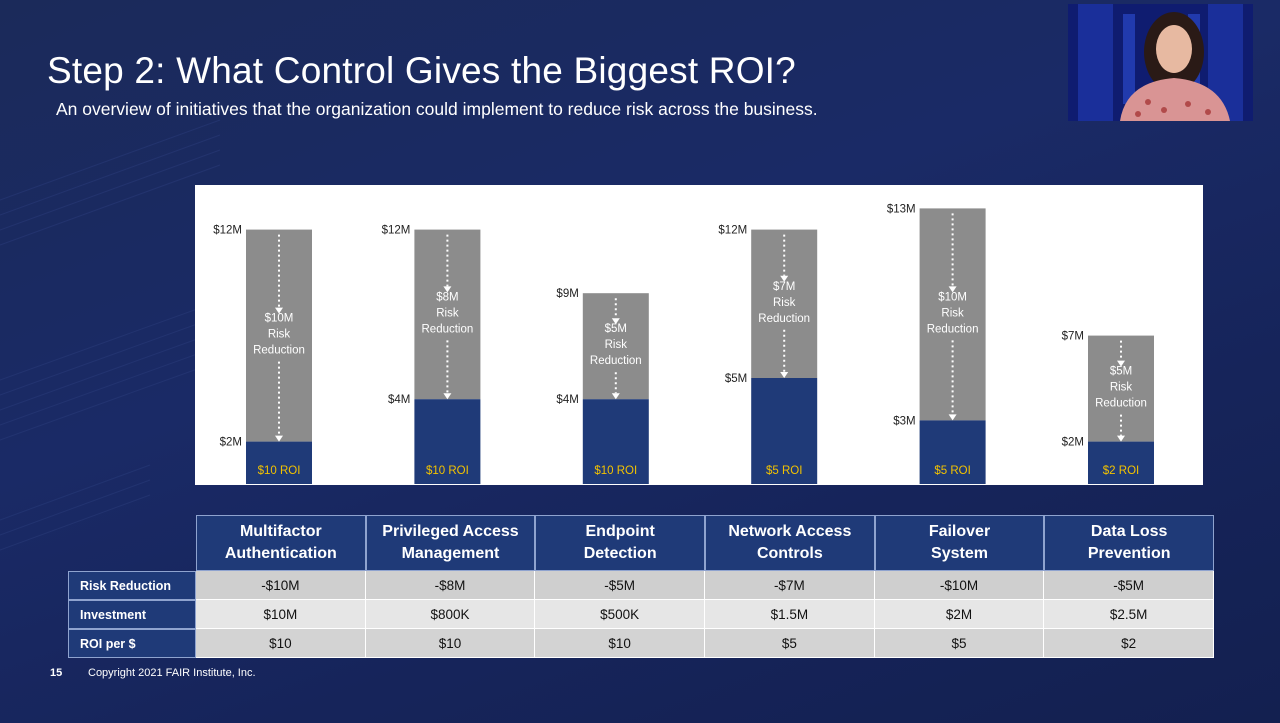 This screenshot has width=1280, height=723. I want to click on top-value-label: $13M, so click(901, 209).